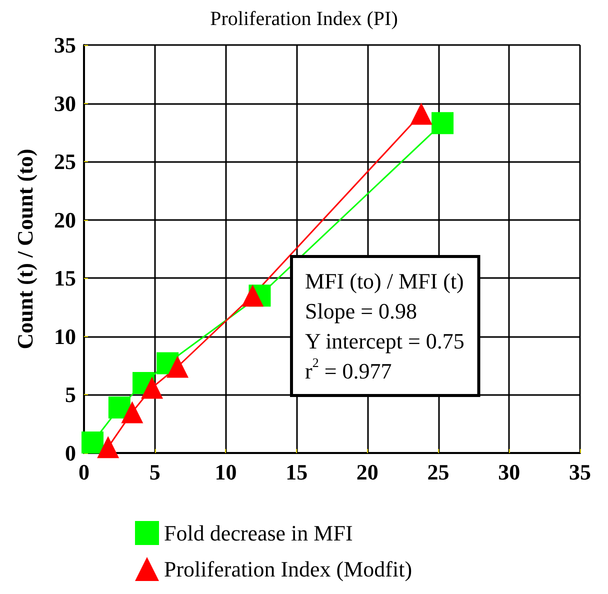 The image size is (608, 594). I want to click on legend-label: Proliferation Index (Modfit), so click(288, 569).